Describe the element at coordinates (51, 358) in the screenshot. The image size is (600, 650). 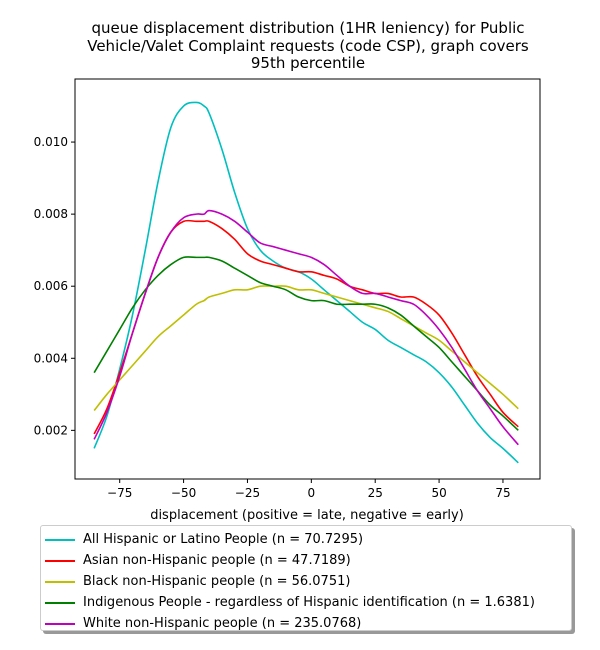
I see `y-tick-label: 0.004` at that location.